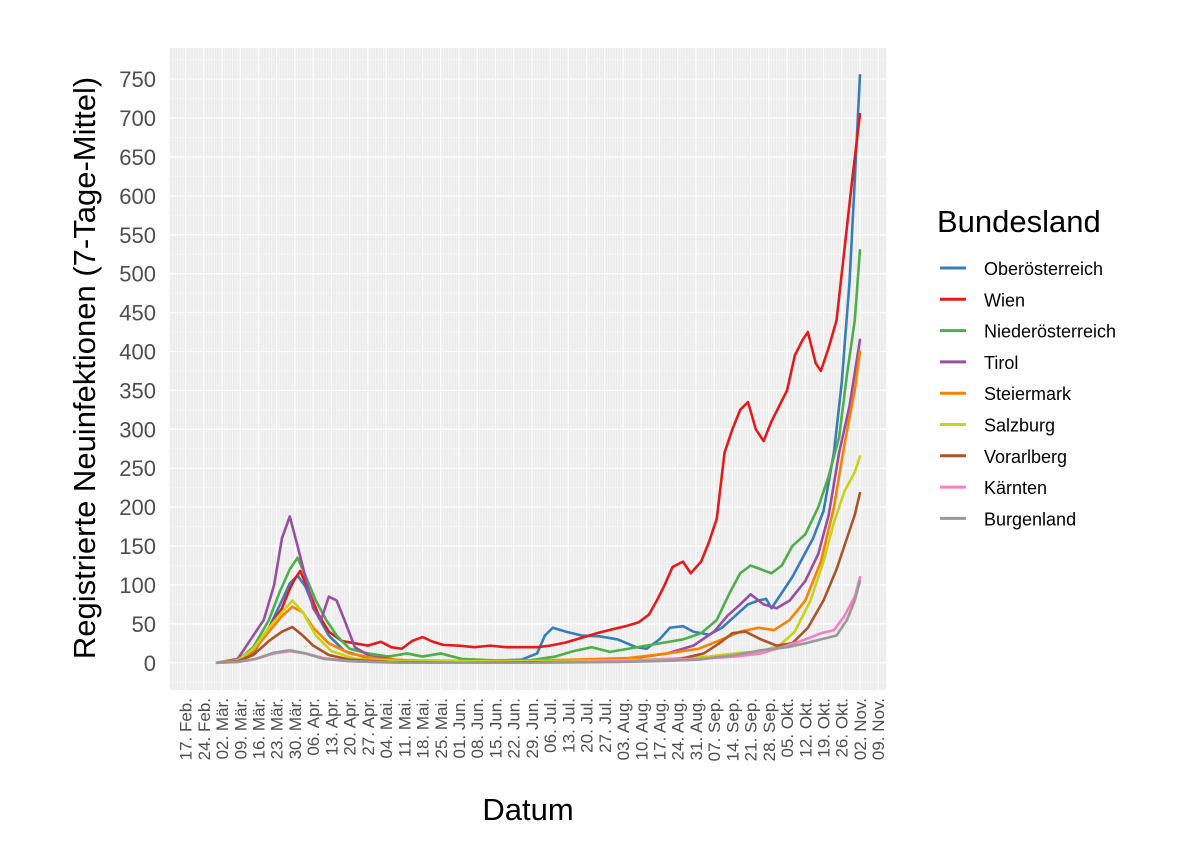 This screenshot has width=1200, height=848. What do you see at coordinates (1019, 221) in the screenshot?
I see `legend-title: Bundesland` at bounding box center [1019, 221].